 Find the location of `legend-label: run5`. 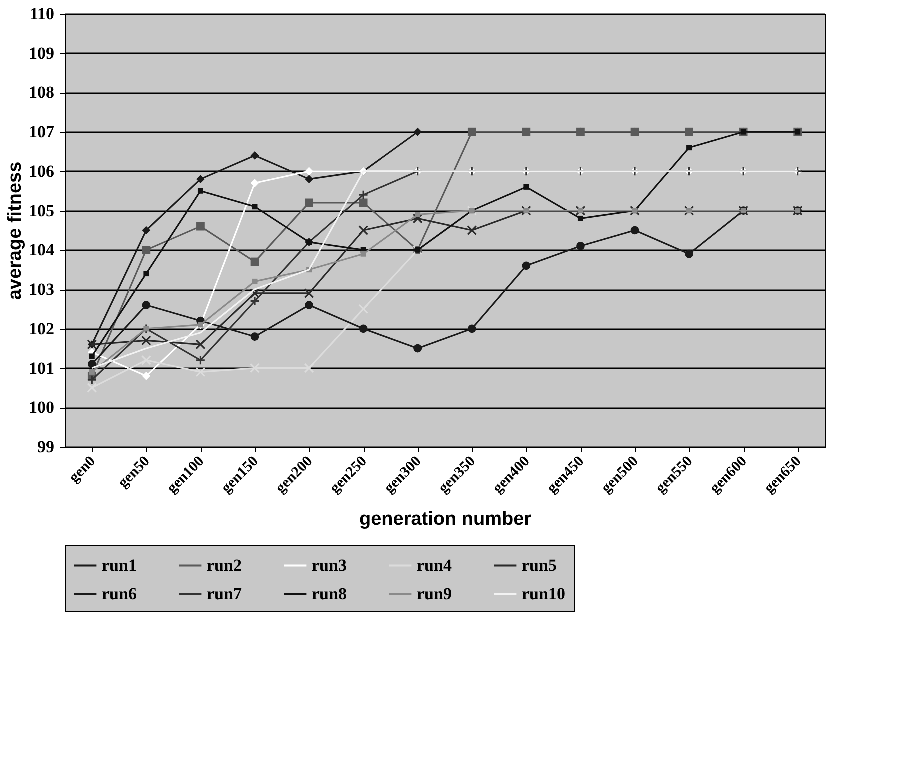

legend-label: run5 is located at coordinates (539, 565).